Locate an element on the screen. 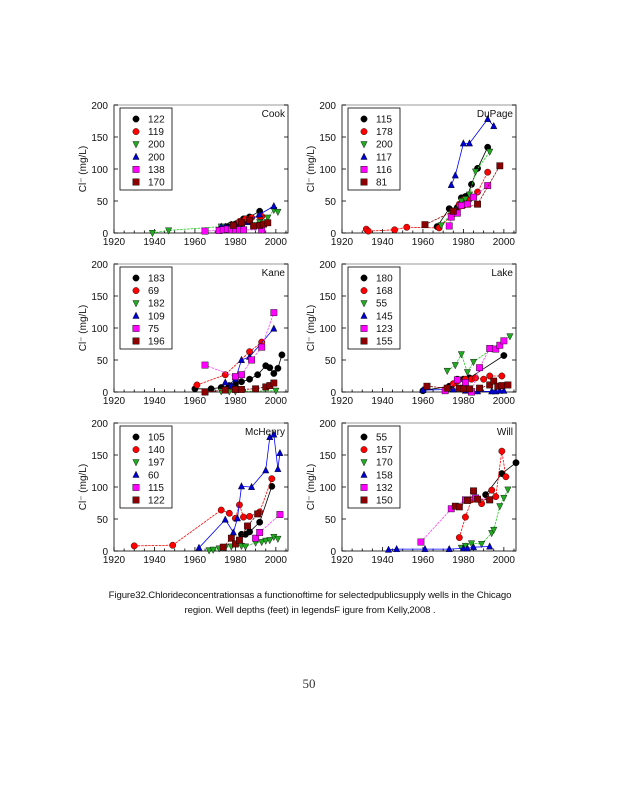 The image size is (618, 800). y-tick-label: 150 is located at coordinates (327, 138).